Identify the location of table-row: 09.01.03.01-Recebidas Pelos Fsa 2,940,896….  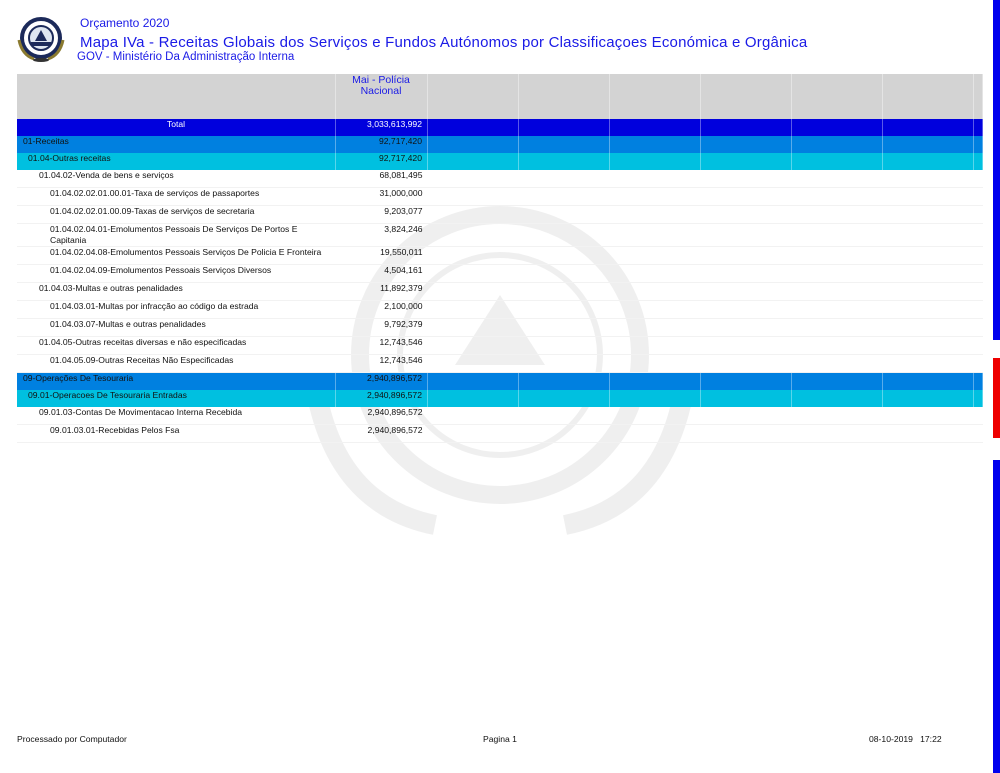
(500, 433).